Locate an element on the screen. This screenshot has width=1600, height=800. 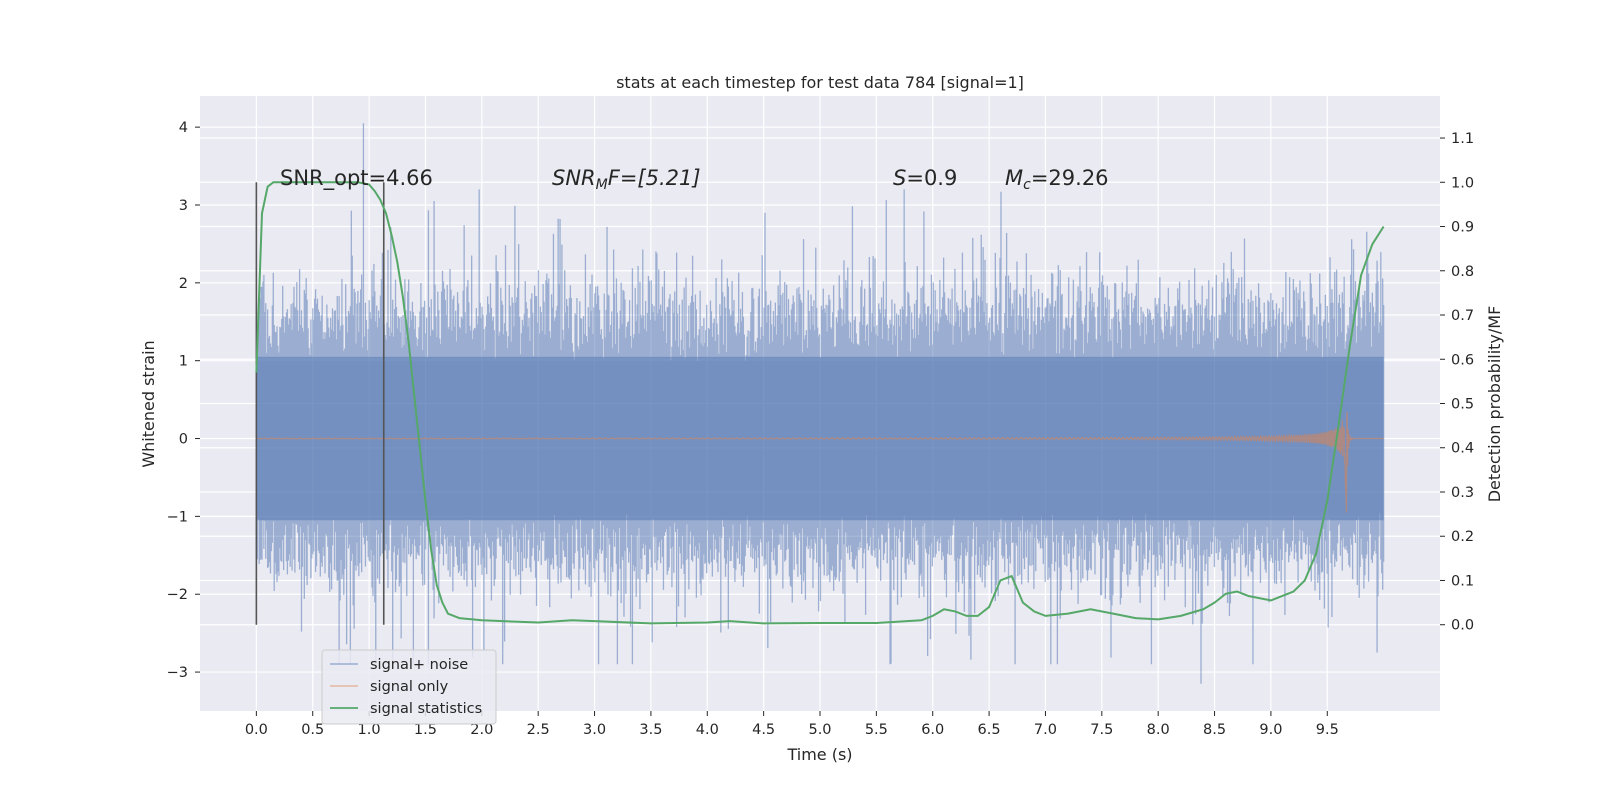
y-axis-left-label: Whitened strain is located at coordinates (148, 403).